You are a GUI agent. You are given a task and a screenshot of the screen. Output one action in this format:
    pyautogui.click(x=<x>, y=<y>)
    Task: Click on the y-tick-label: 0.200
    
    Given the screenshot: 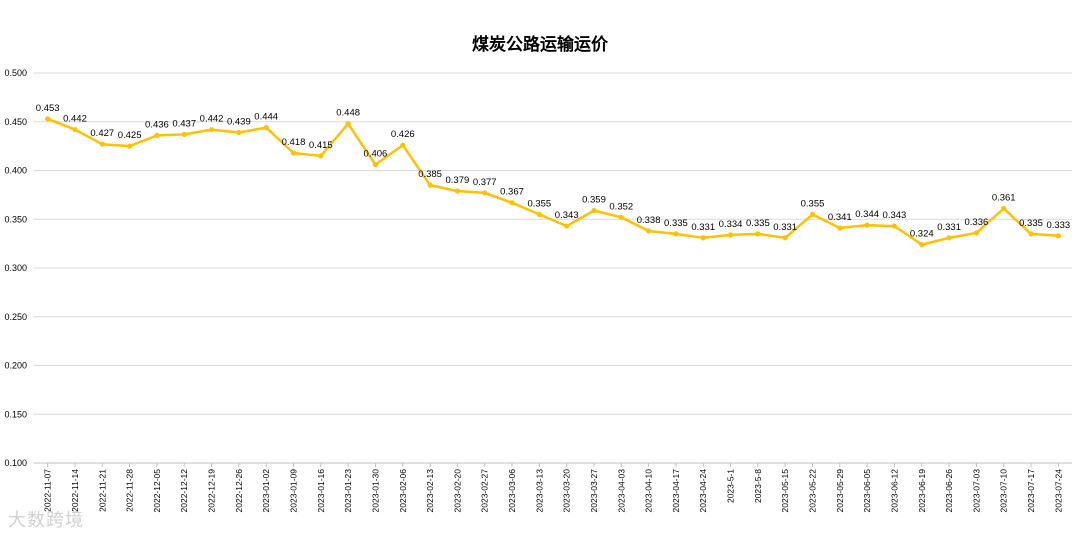 What is the action you would take?
    pyautogui.click(x=15, y=366)
    